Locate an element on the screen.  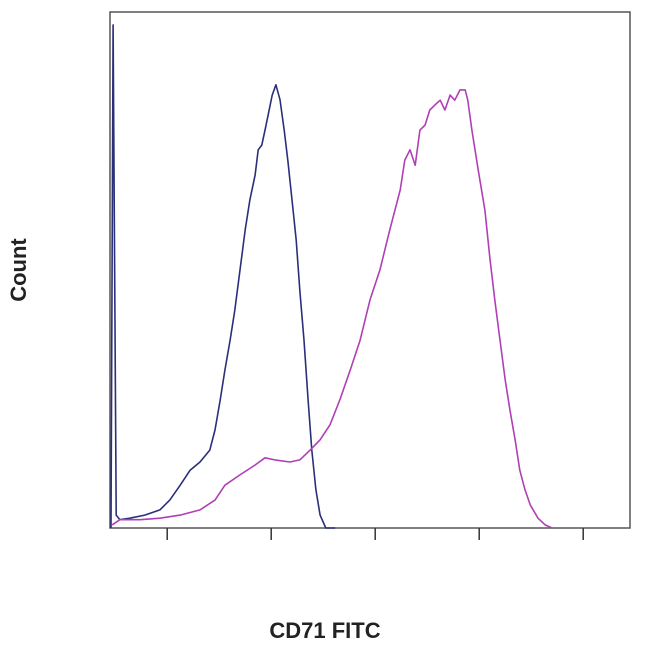
x-axis-label: CD71 FITC is located at coordinates (324, 630).